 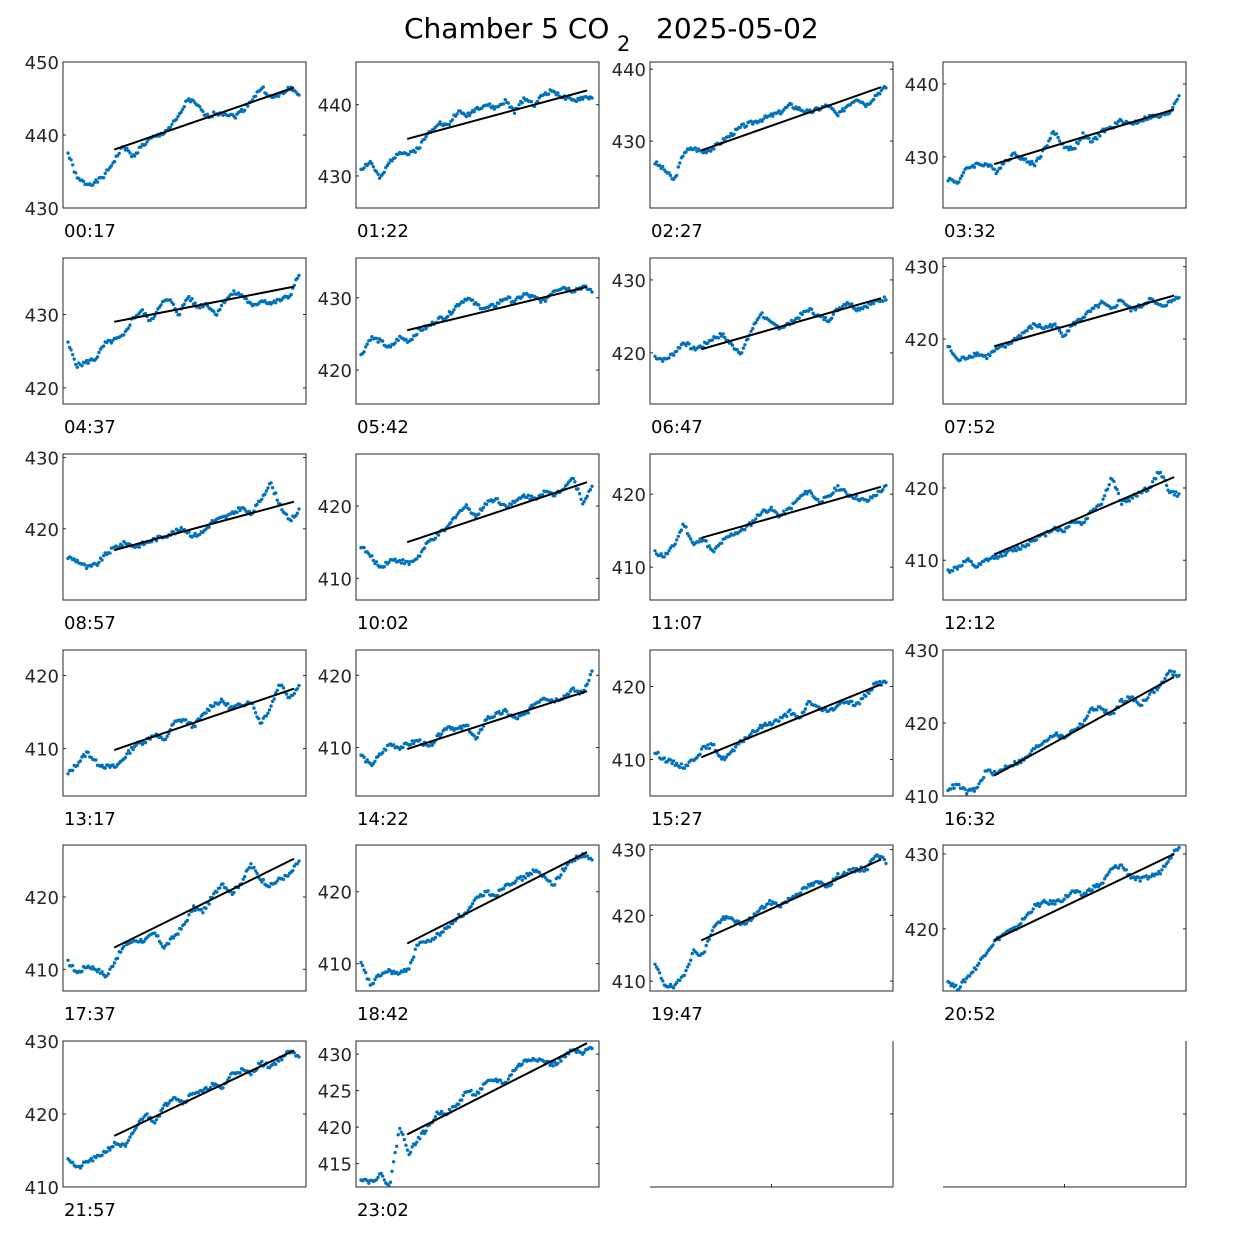 What do you see at coordinates (791, 721) in the screenshot?
I see `fit-line` at bounding box center [791, 721].